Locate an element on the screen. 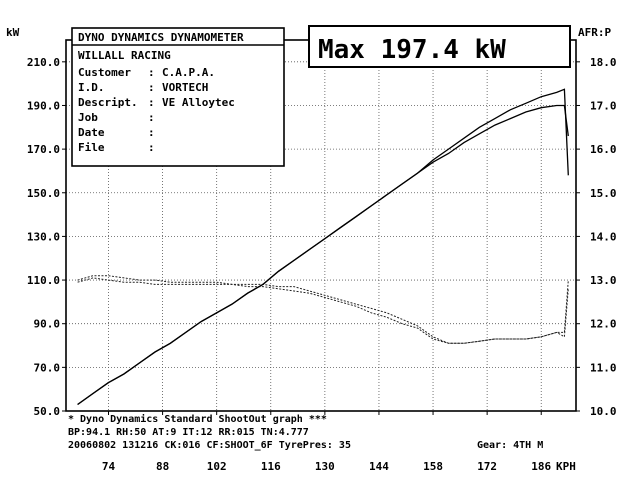 The width and height of the screenshot is (640, 480). field-value: VORTECH is located at coordinates (185, 87).